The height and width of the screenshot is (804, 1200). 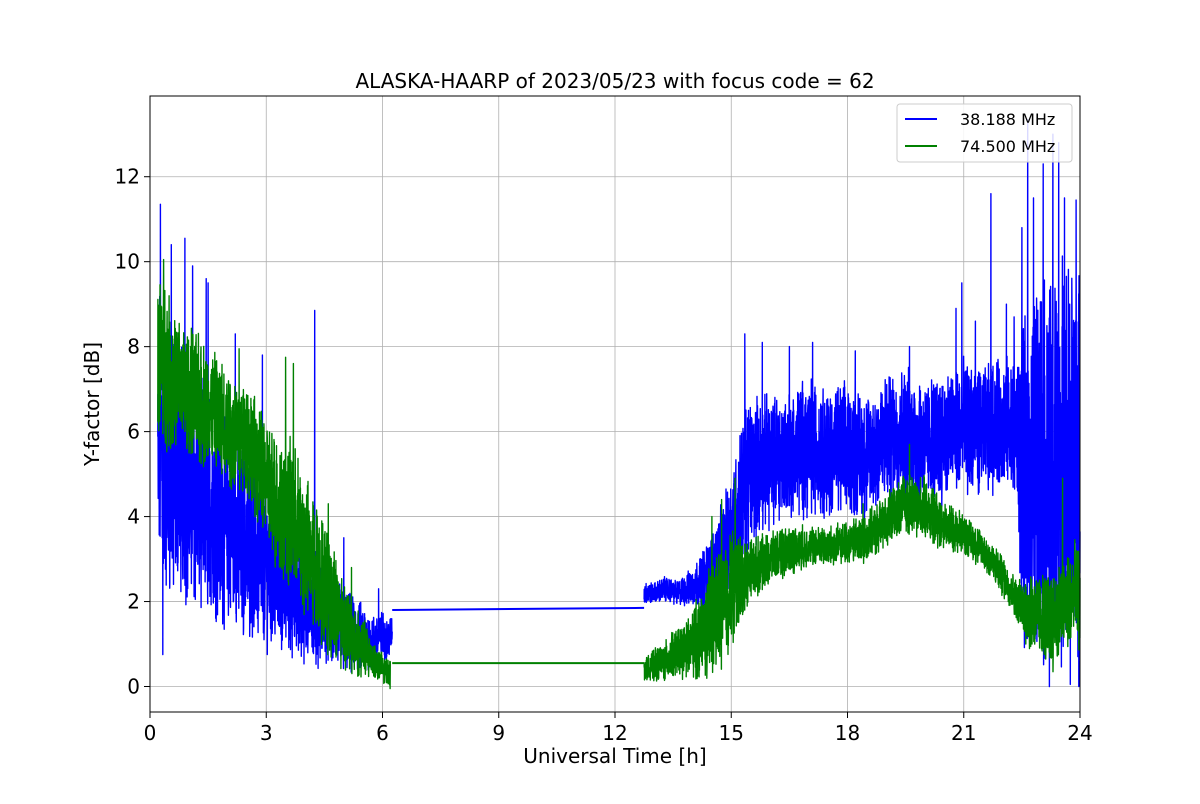 I want to click on y-tick-label: 12, so click(x=127, y=177).